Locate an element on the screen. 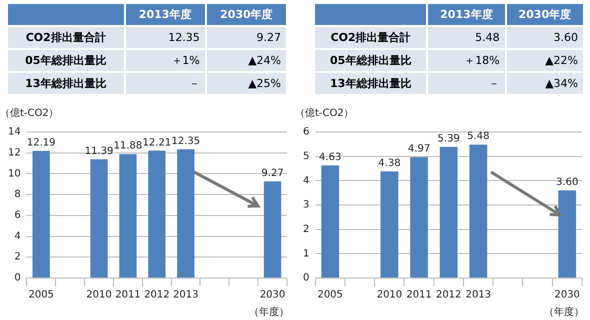 This screenshot has width=590, height=320. data-label: 12.35 is located at coordinates (185, 141).